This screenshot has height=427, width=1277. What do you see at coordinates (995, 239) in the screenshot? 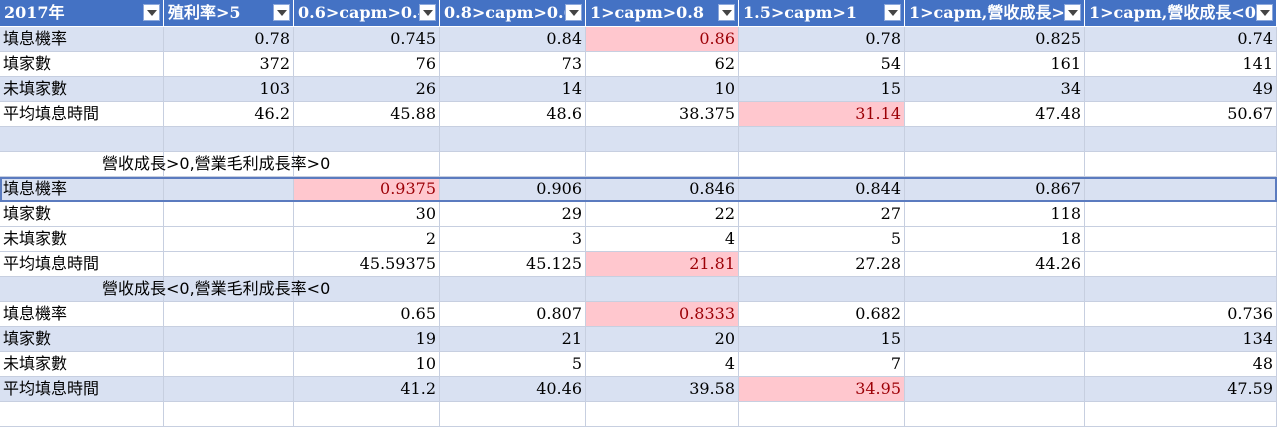
I see `data-cell: 18` at bounding box center [995, 239].